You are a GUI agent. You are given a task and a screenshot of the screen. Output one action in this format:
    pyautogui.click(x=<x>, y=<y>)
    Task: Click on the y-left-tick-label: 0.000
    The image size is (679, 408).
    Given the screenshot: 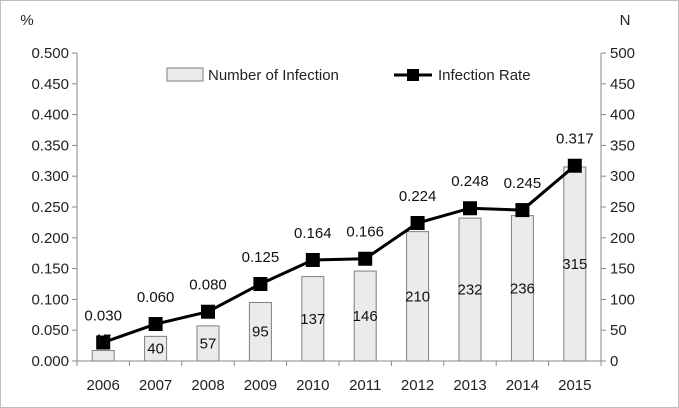 What is the action you would take?
    pyautogui.click(x=50, y=361)
    